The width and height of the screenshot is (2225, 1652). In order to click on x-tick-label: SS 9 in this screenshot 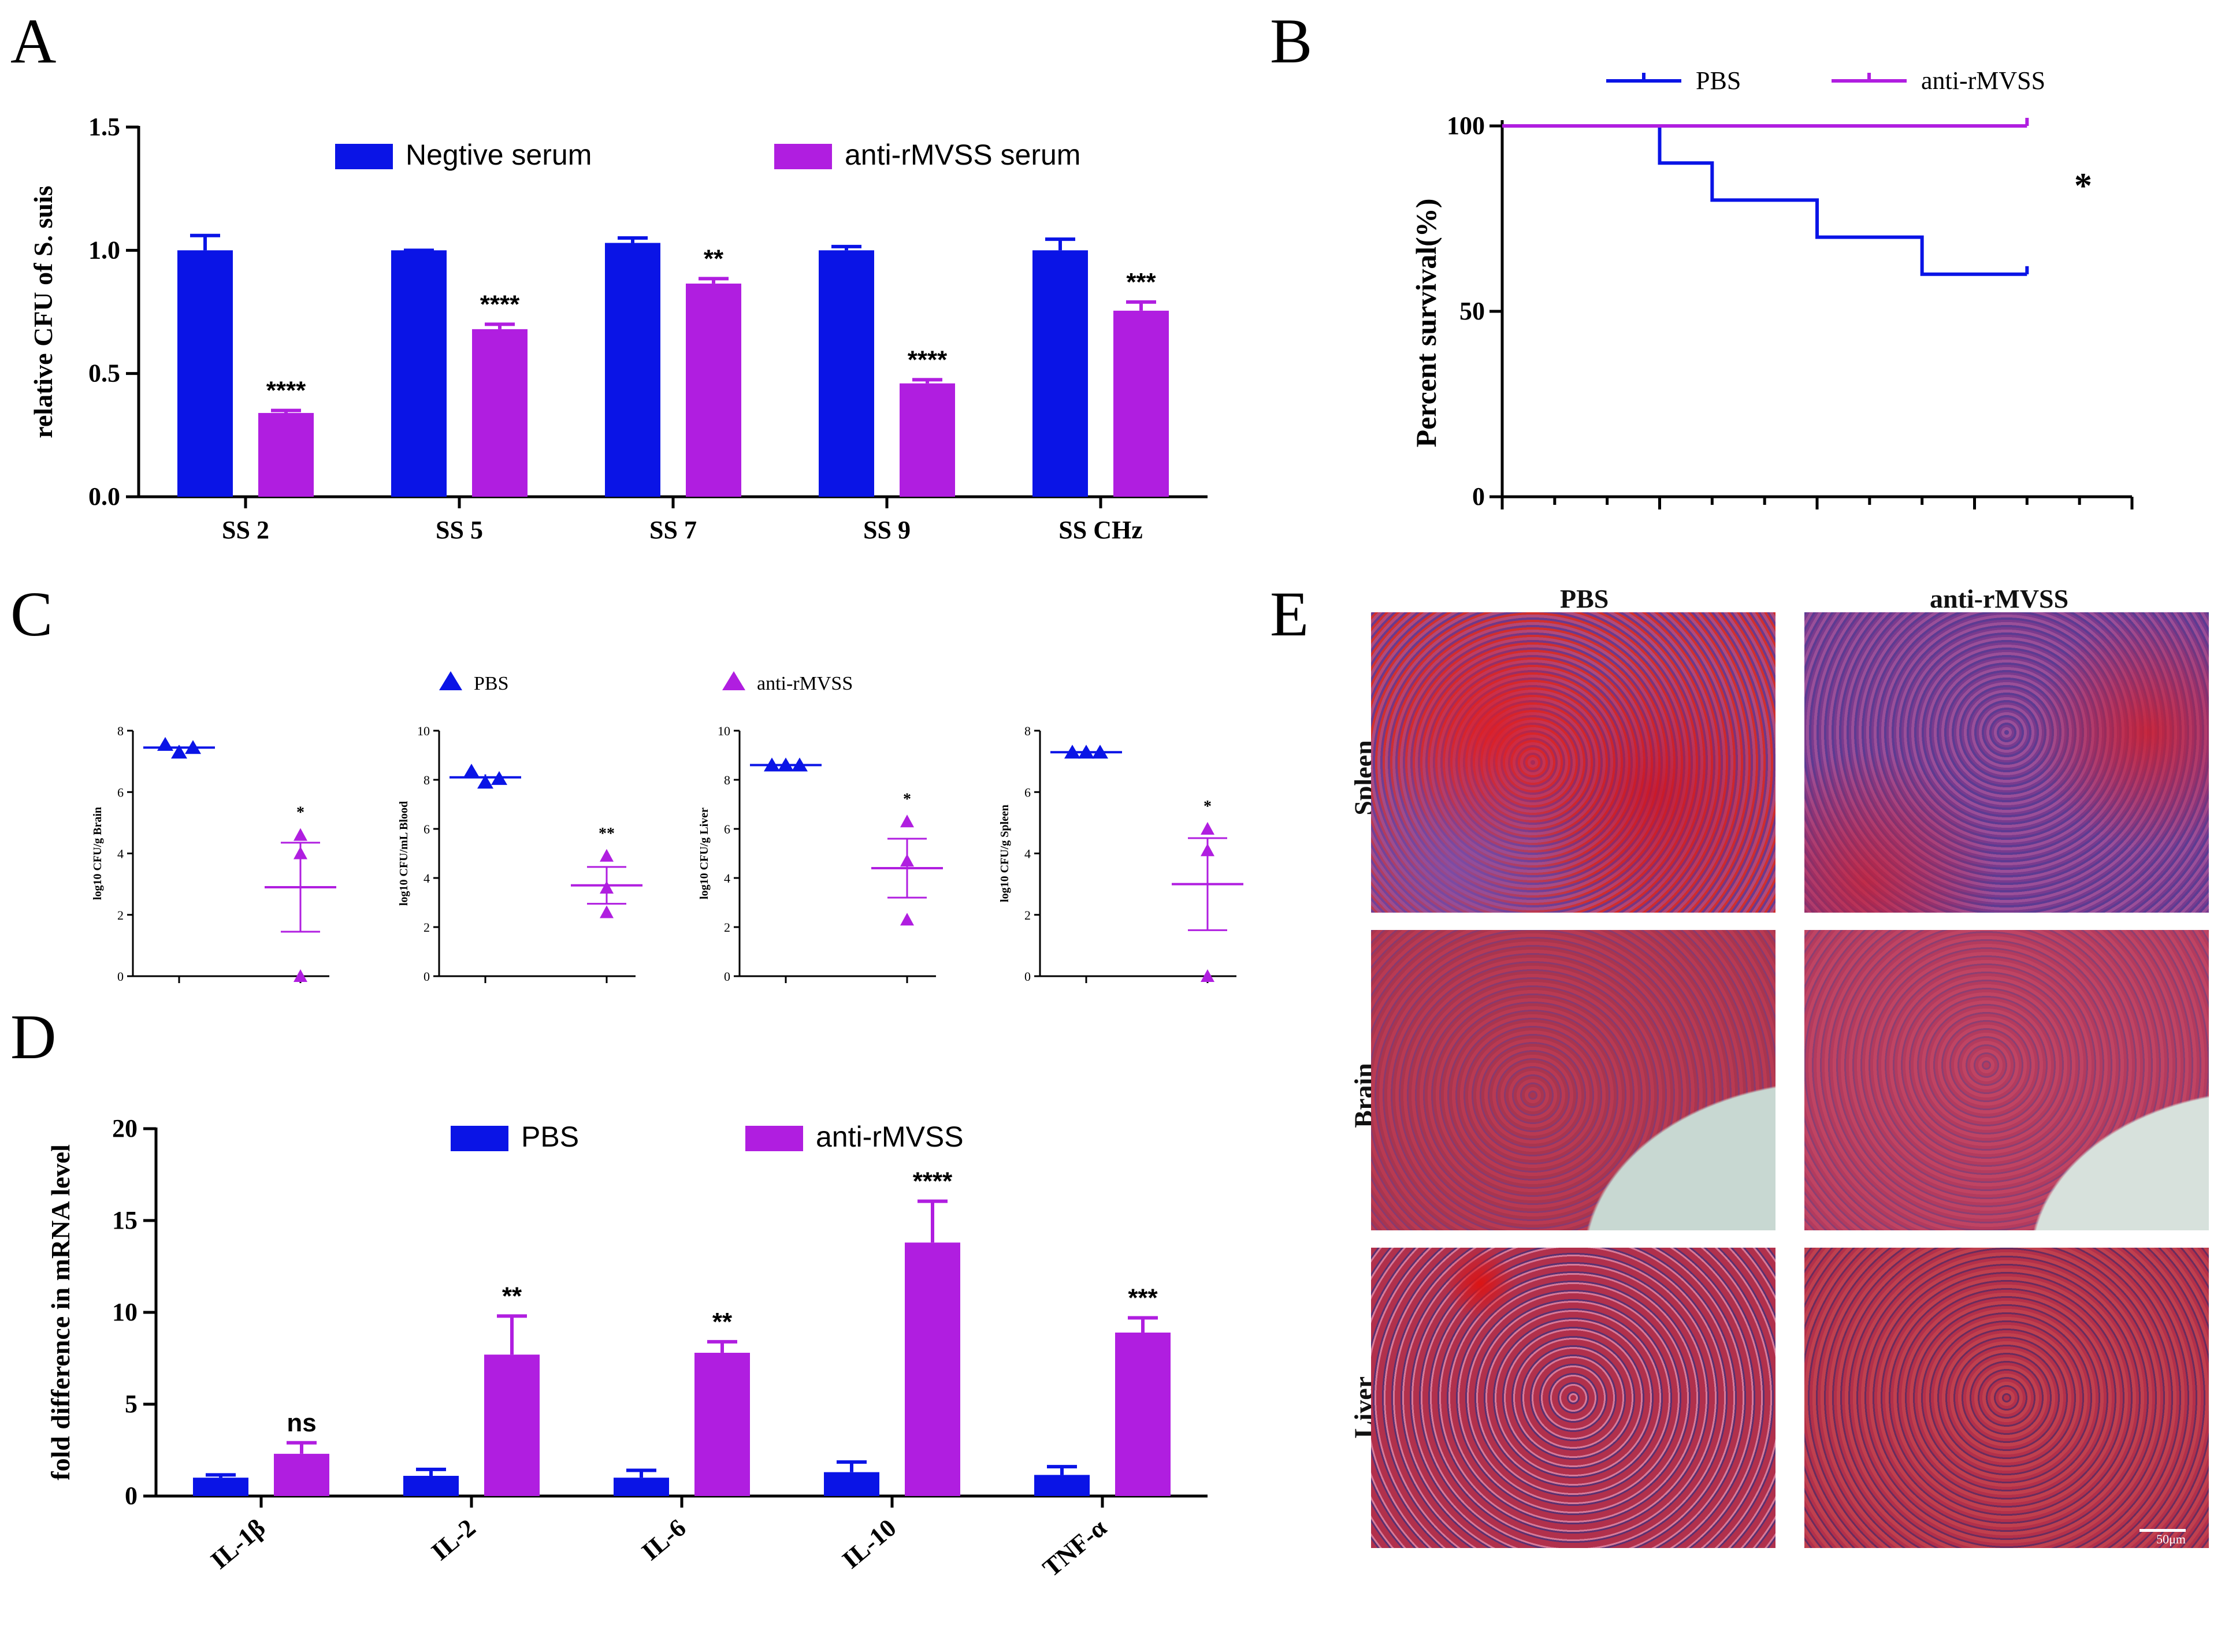, I will do `click(887, 530)`.